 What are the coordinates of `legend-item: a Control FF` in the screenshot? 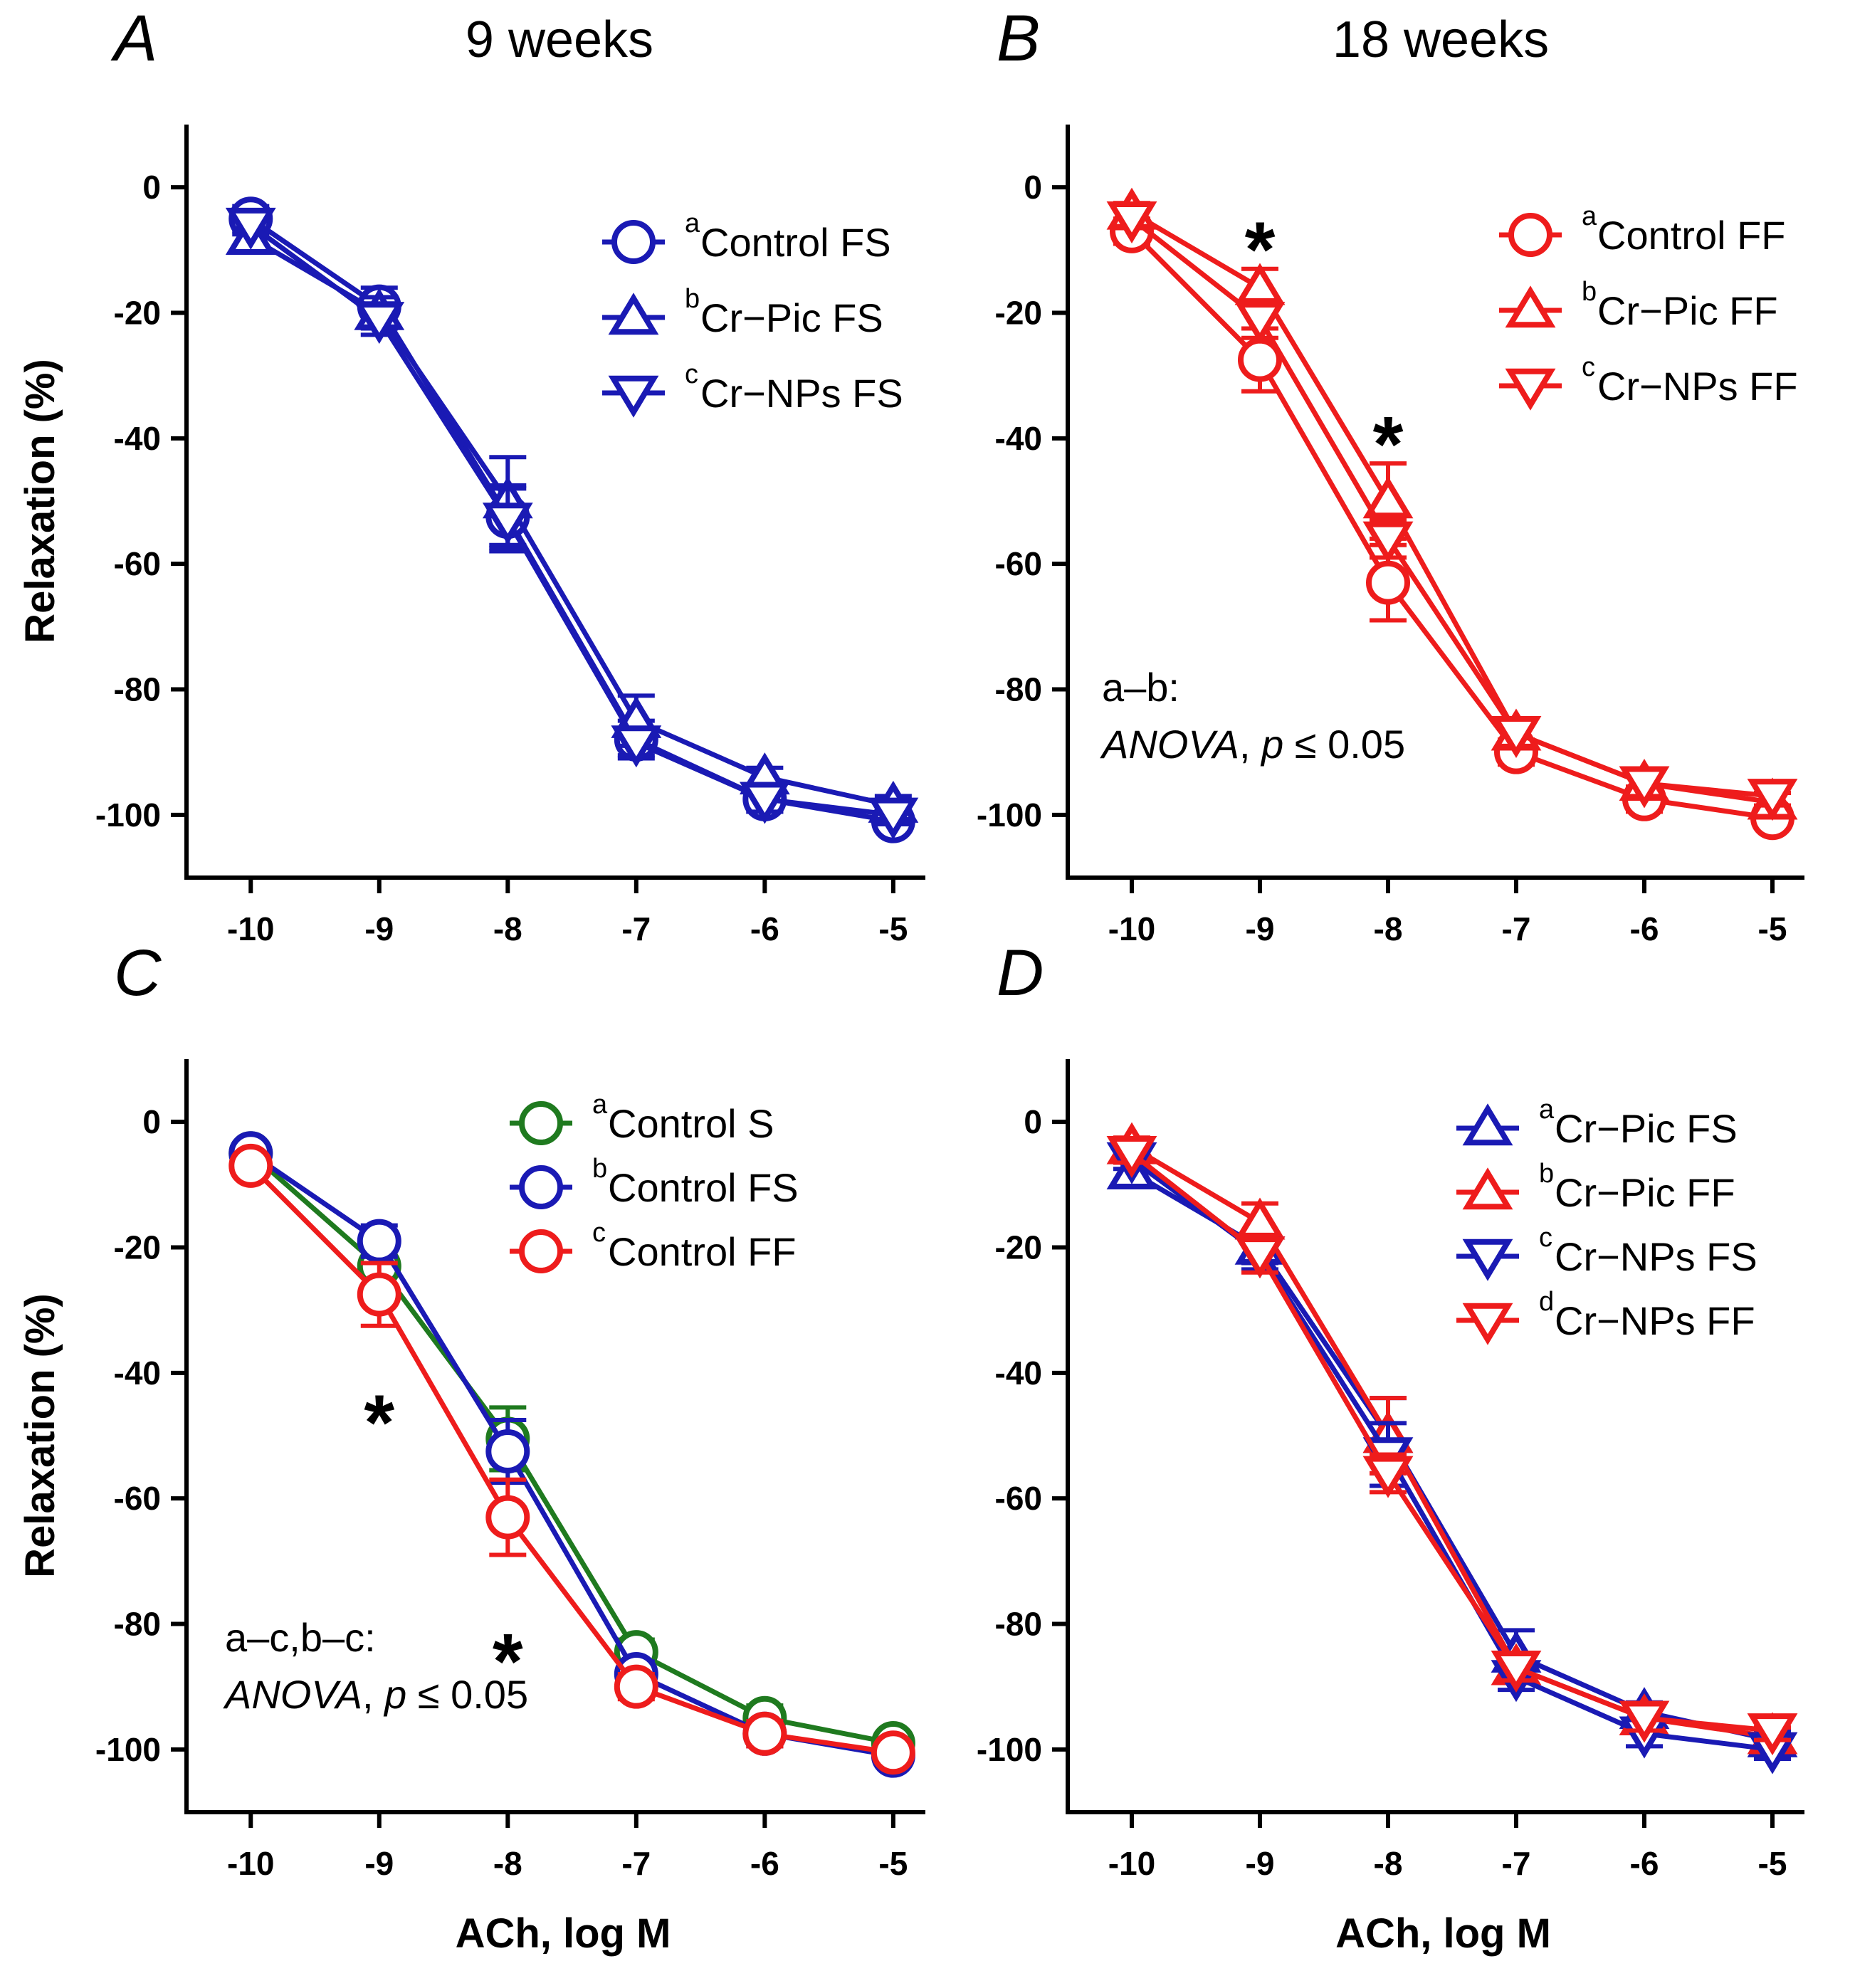 It's located at (1642, 229).